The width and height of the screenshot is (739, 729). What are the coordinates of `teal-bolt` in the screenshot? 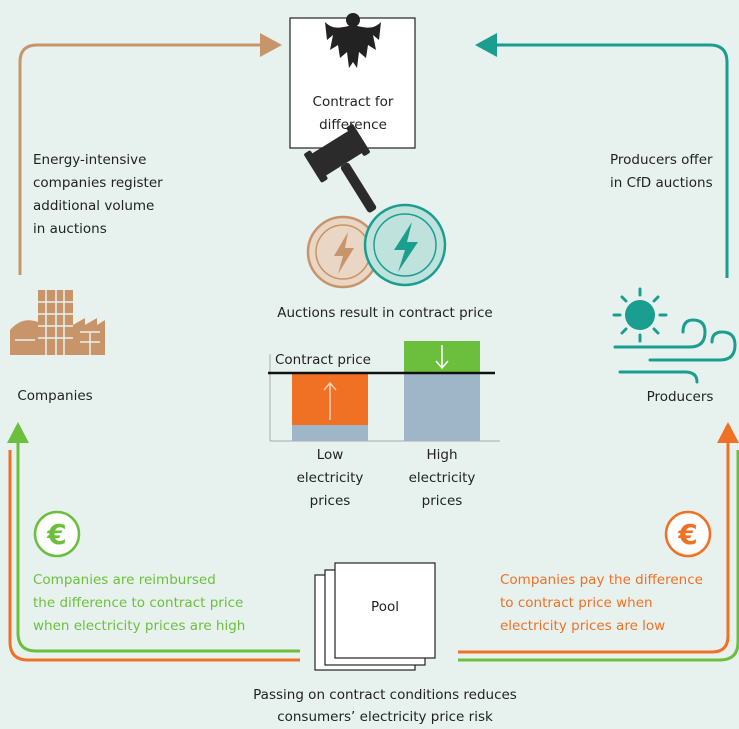 It's located at (406, 247).